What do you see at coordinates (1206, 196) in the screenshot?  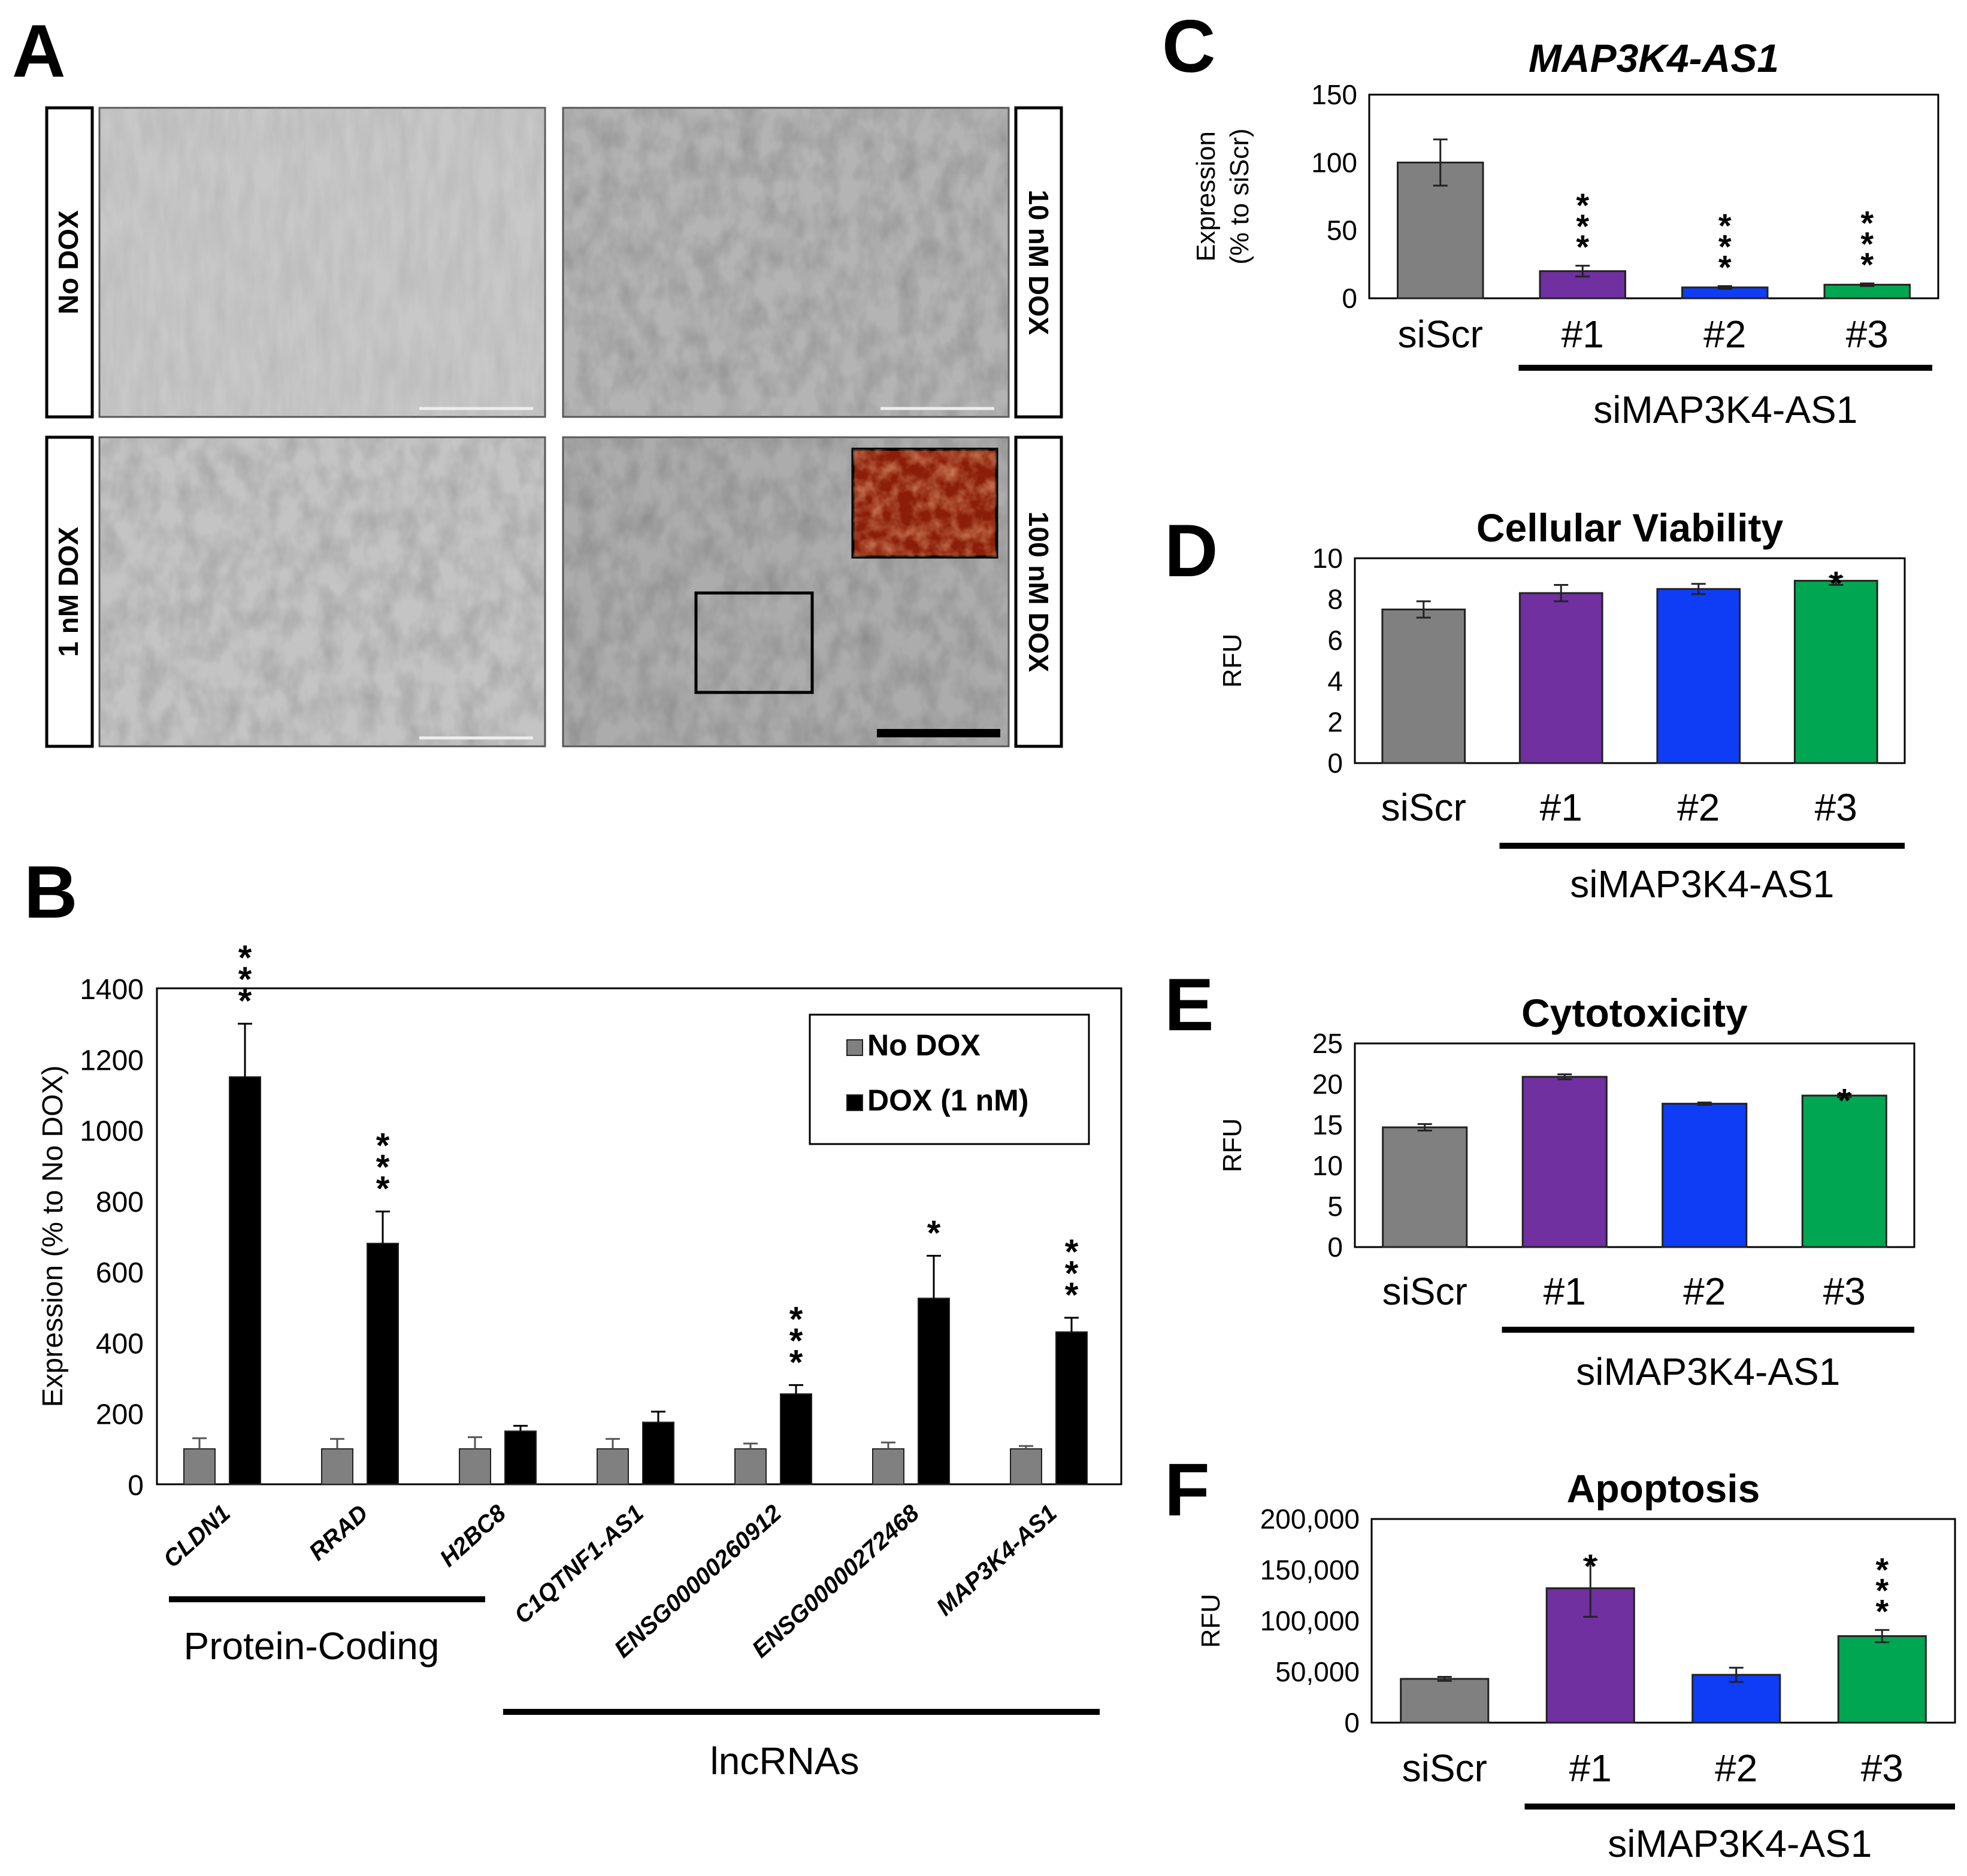 I see `y-axis-label: Expression` at bounding box center [1206, 196].